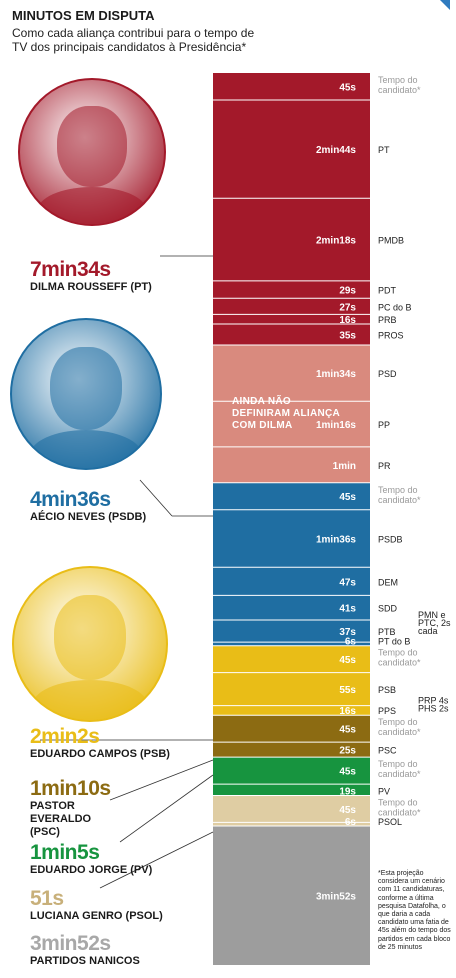  I want to click on candidate-time: 51s, so click(47, 898).